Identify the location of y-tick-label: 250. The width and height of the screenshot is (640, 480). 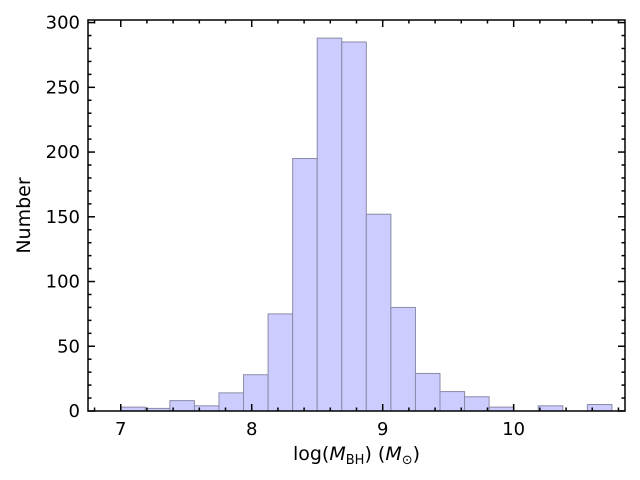
(63, 87).